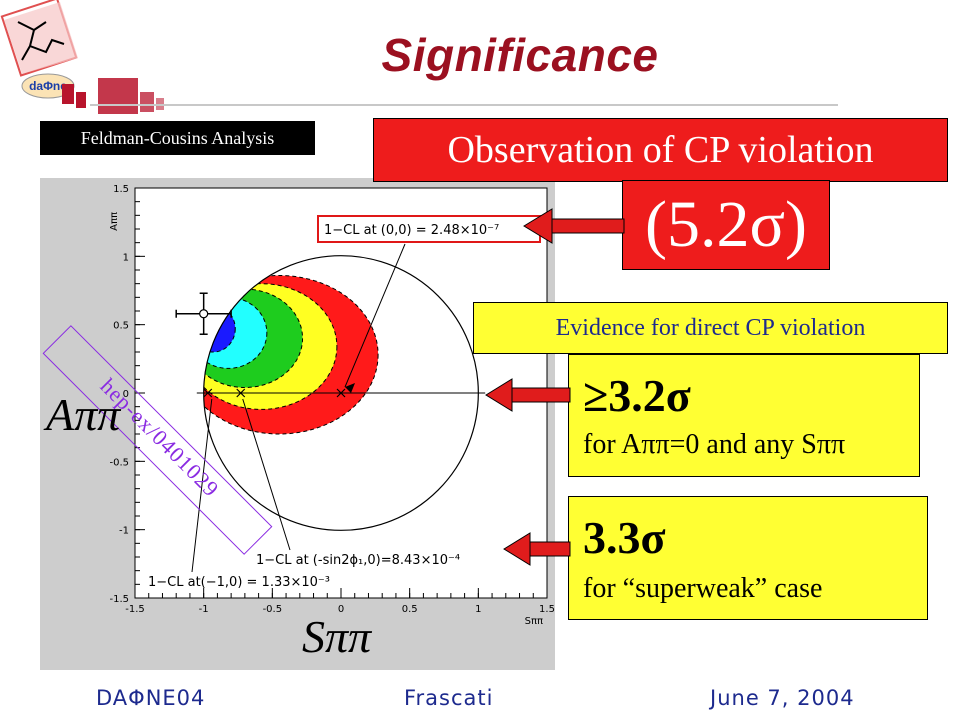 Image resolution: width=960 pixels, height=720 pixels. Describe the element at coordinates (464, 105) in the screenshot. I see `title-divider` at that location.